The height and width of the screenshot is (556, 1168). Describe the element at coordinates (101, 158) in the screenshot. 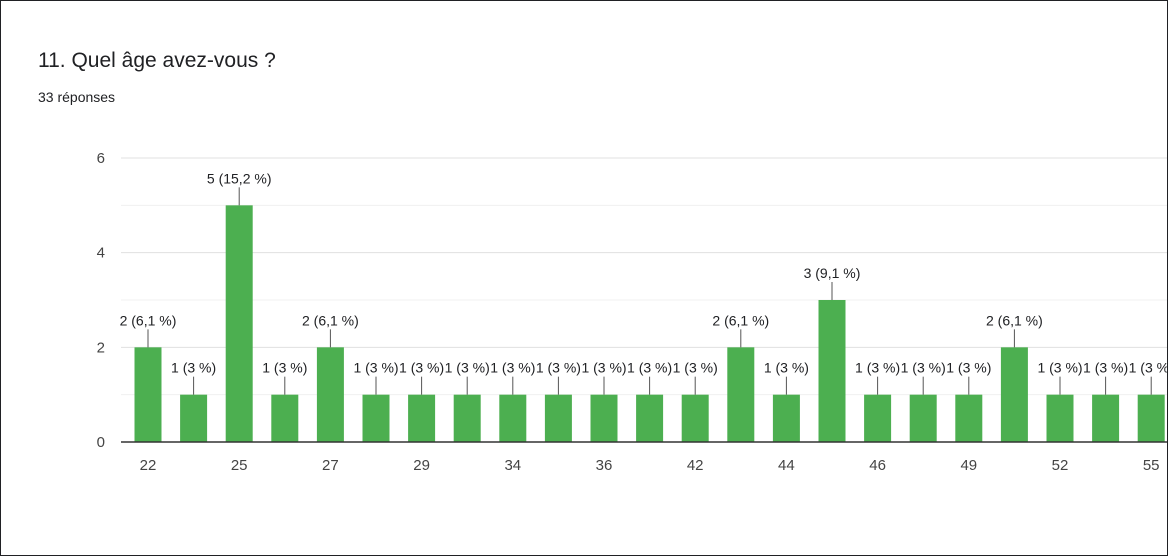

I see `y-tick-label: 6` at that location.